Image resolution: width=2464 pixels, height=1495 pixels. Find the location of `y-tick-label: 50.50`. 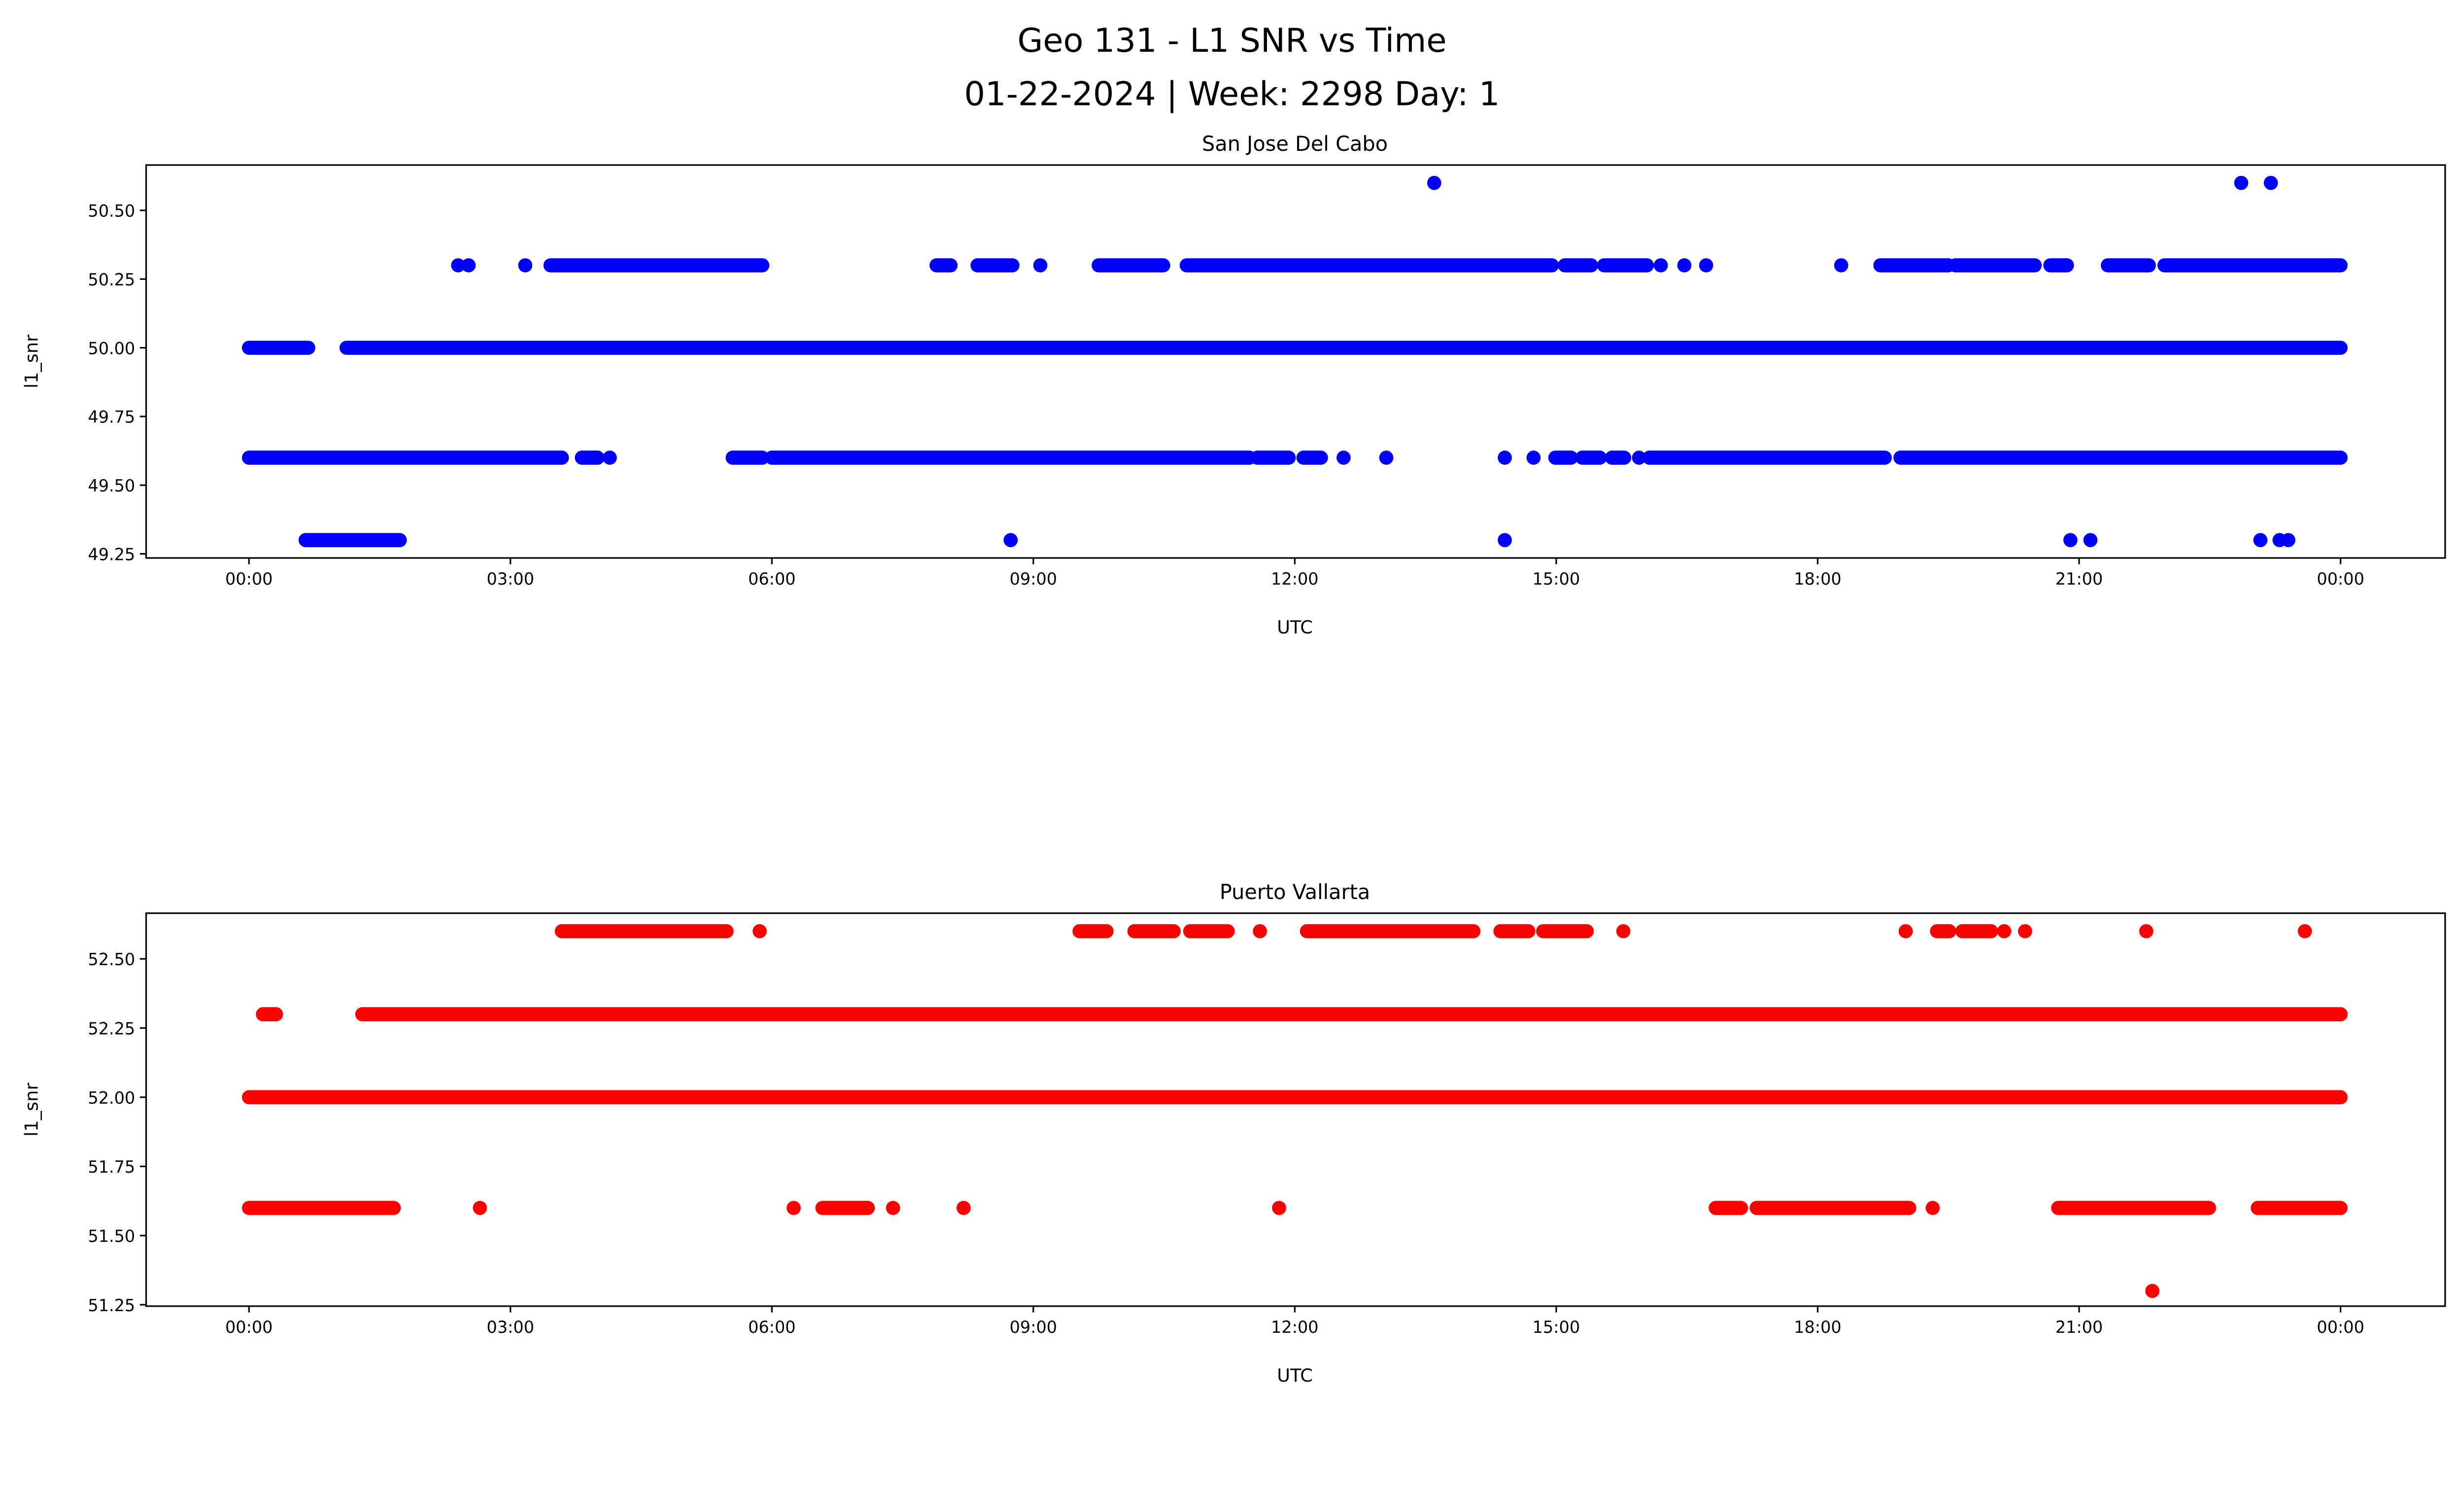

y-tick-label: 50.50 is located at coordinates (111, 211).